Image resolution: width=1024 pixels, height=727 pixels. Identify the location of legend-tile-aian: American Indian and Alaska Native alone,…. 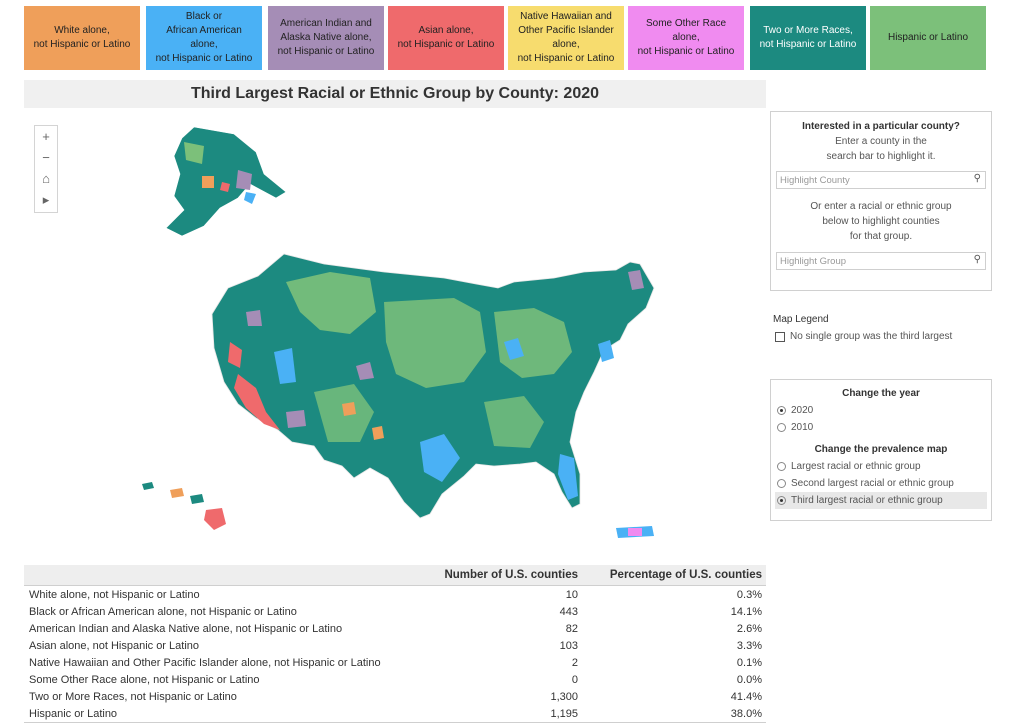
(326, 38).